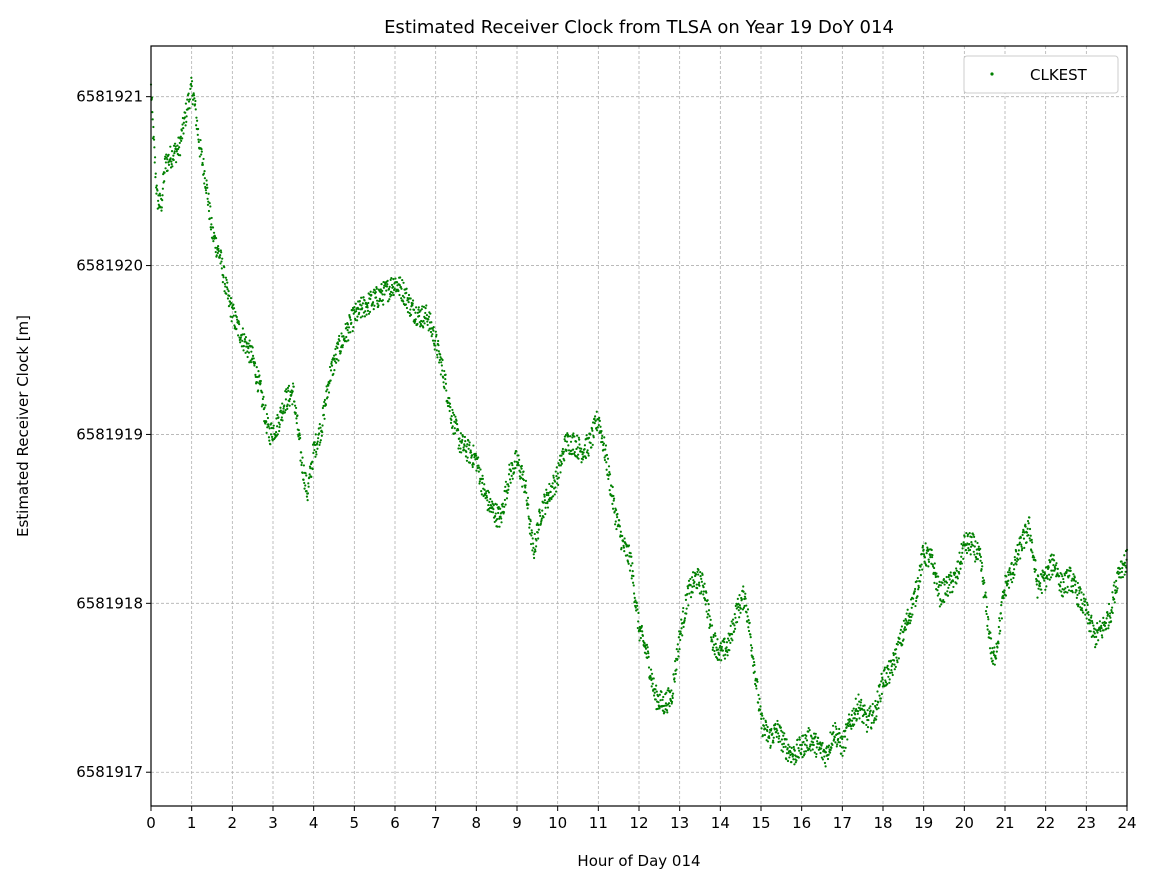  Describe the element at coordinates (1004, 823) in the screenshot. I see `x-tick-label: 21` at that location.